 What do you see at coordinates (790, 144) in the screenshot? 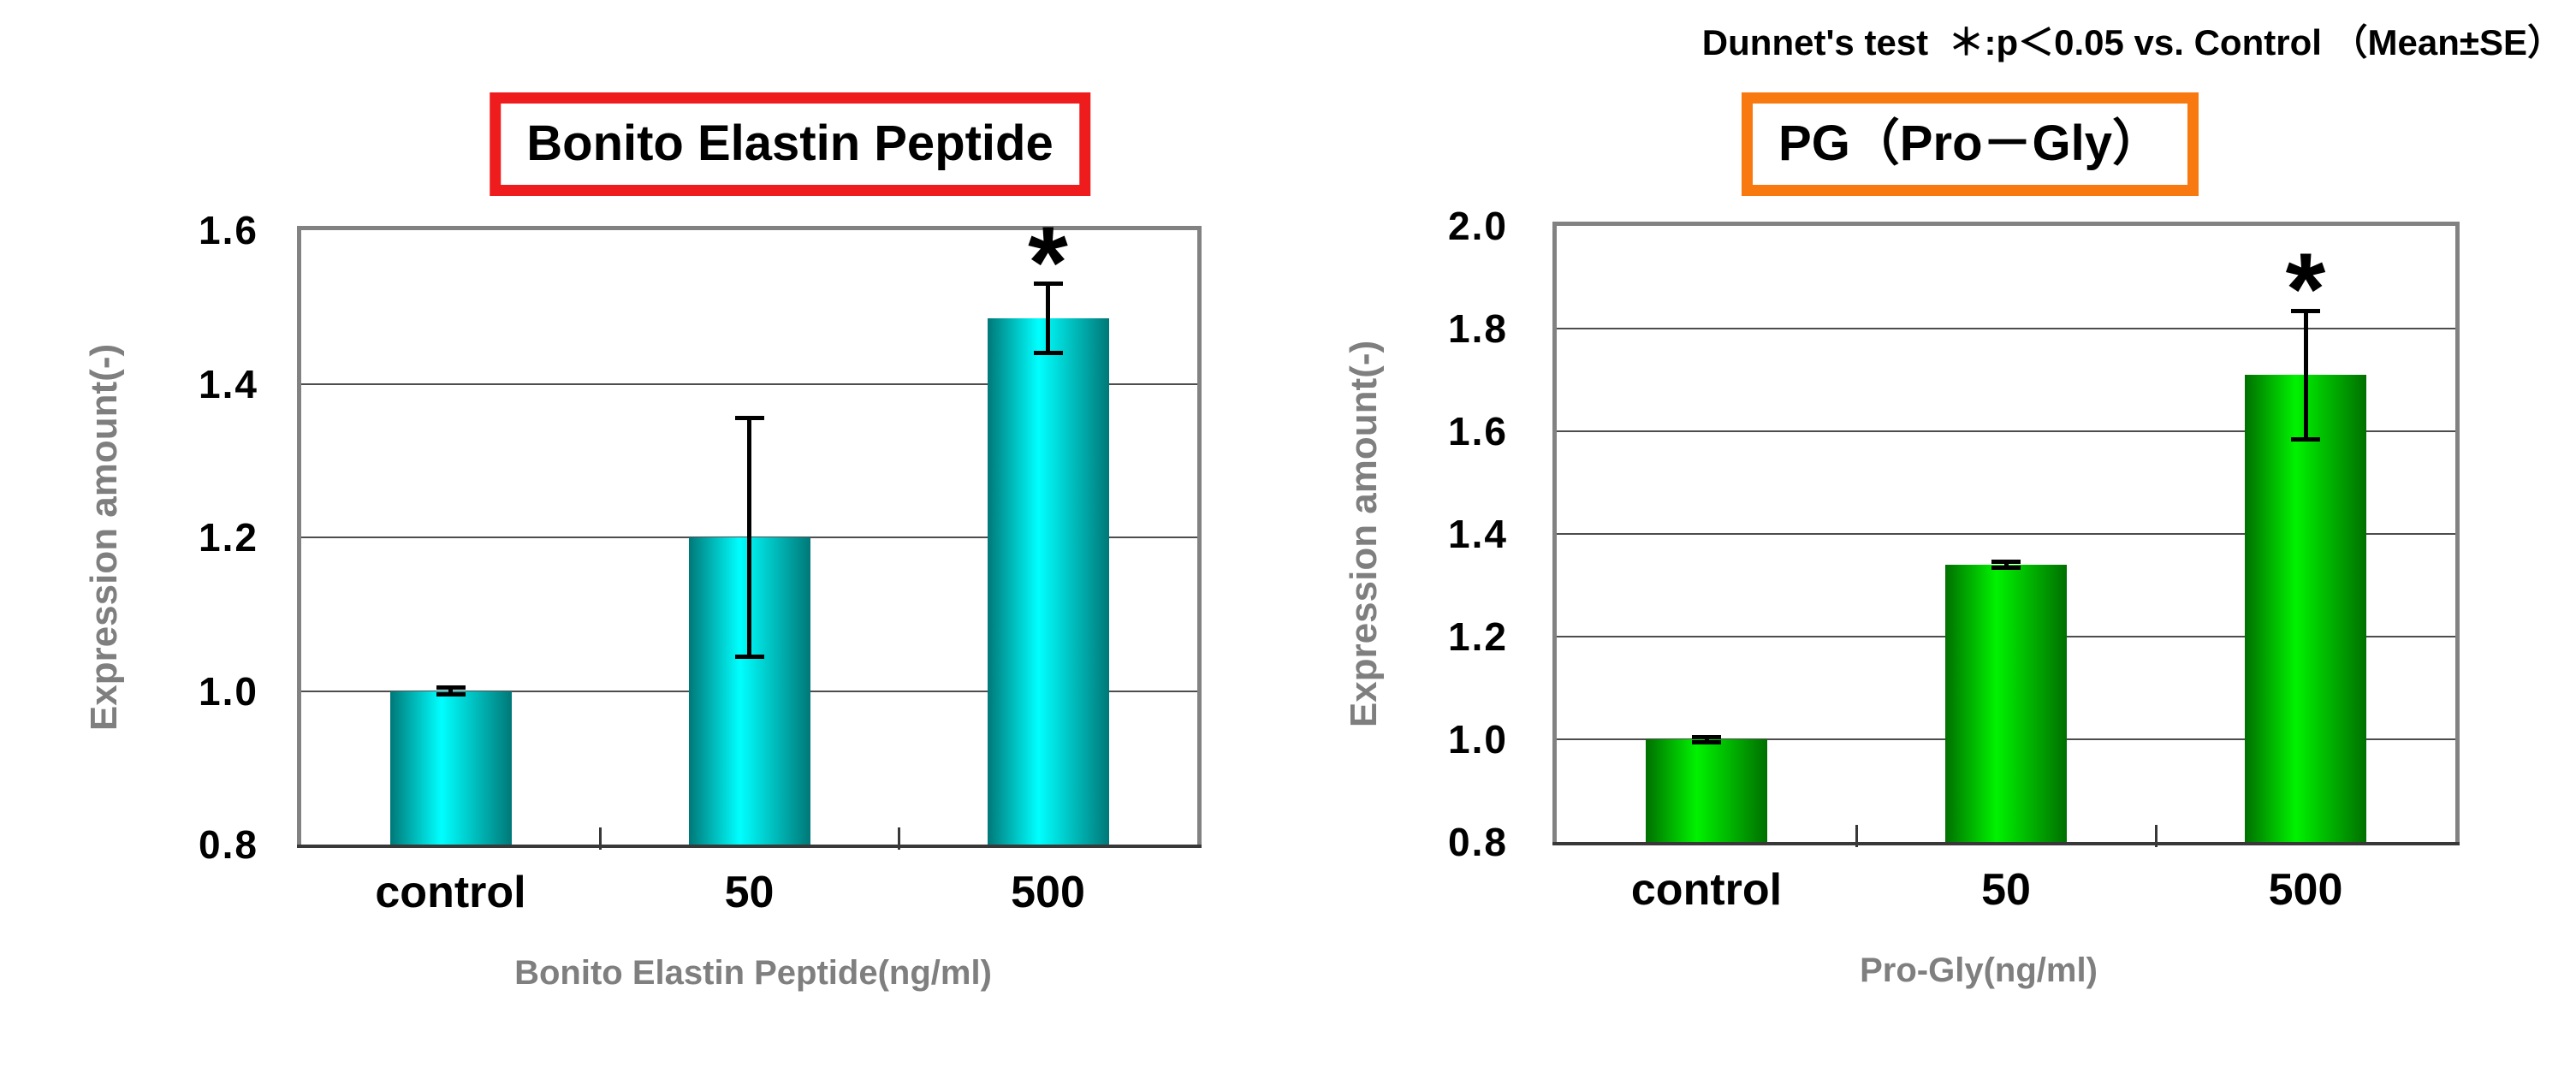
I see `chart-title-box: Bonito Elastin Peptide` at bounding box center [790, 144].